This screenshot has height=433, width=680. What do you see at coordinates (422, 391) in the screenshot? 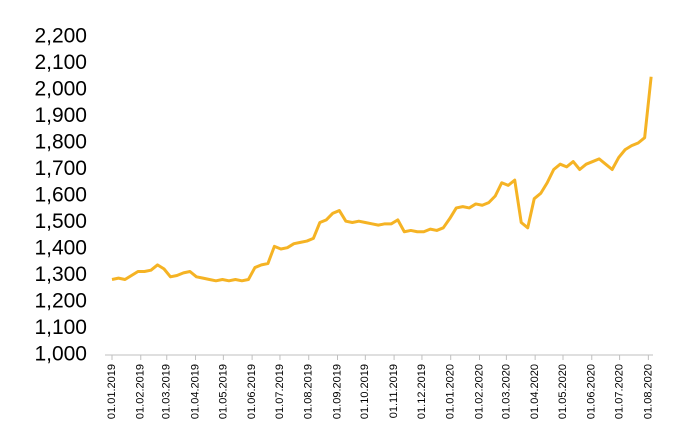
I see `x-tick-label: 01.12.2019` at bounding box center [422, 391].